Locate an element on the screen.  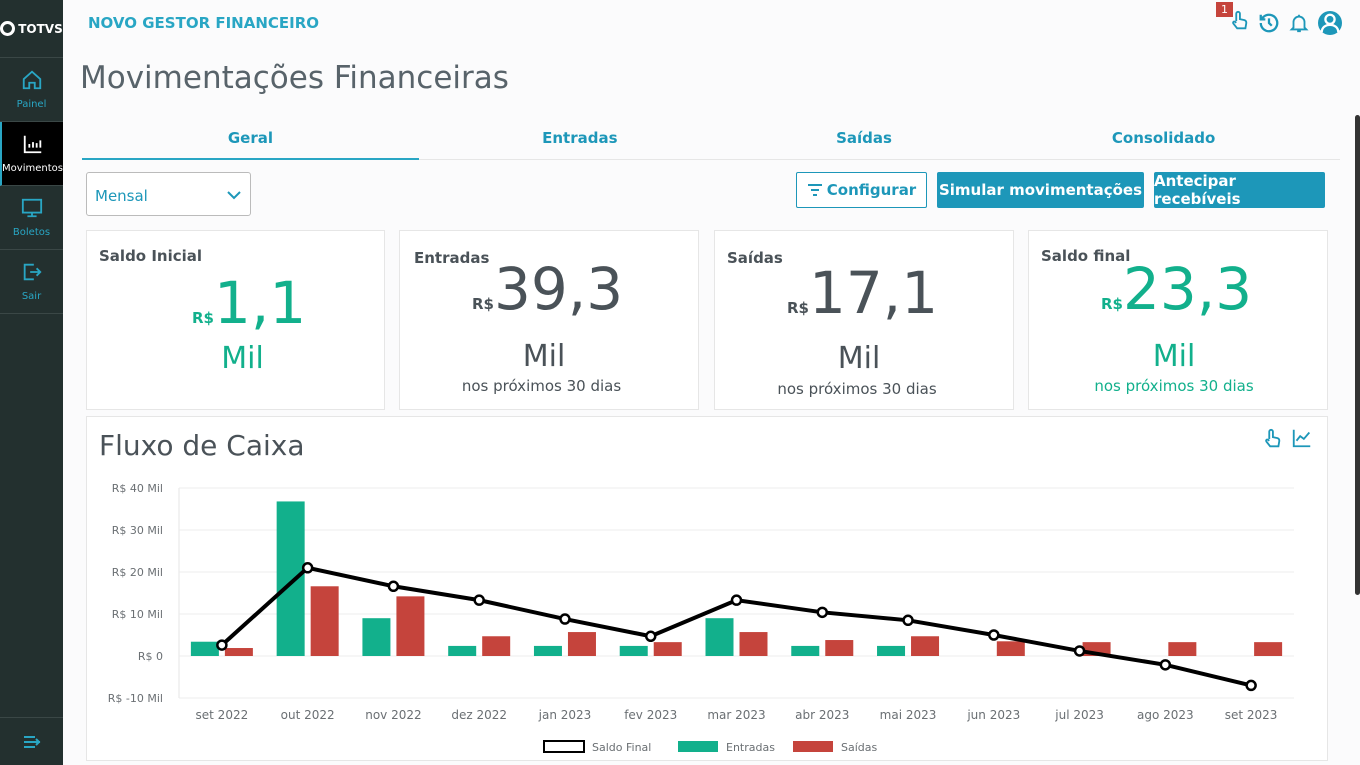
card-title: Saldo final is located at coordinates (1086, 256).